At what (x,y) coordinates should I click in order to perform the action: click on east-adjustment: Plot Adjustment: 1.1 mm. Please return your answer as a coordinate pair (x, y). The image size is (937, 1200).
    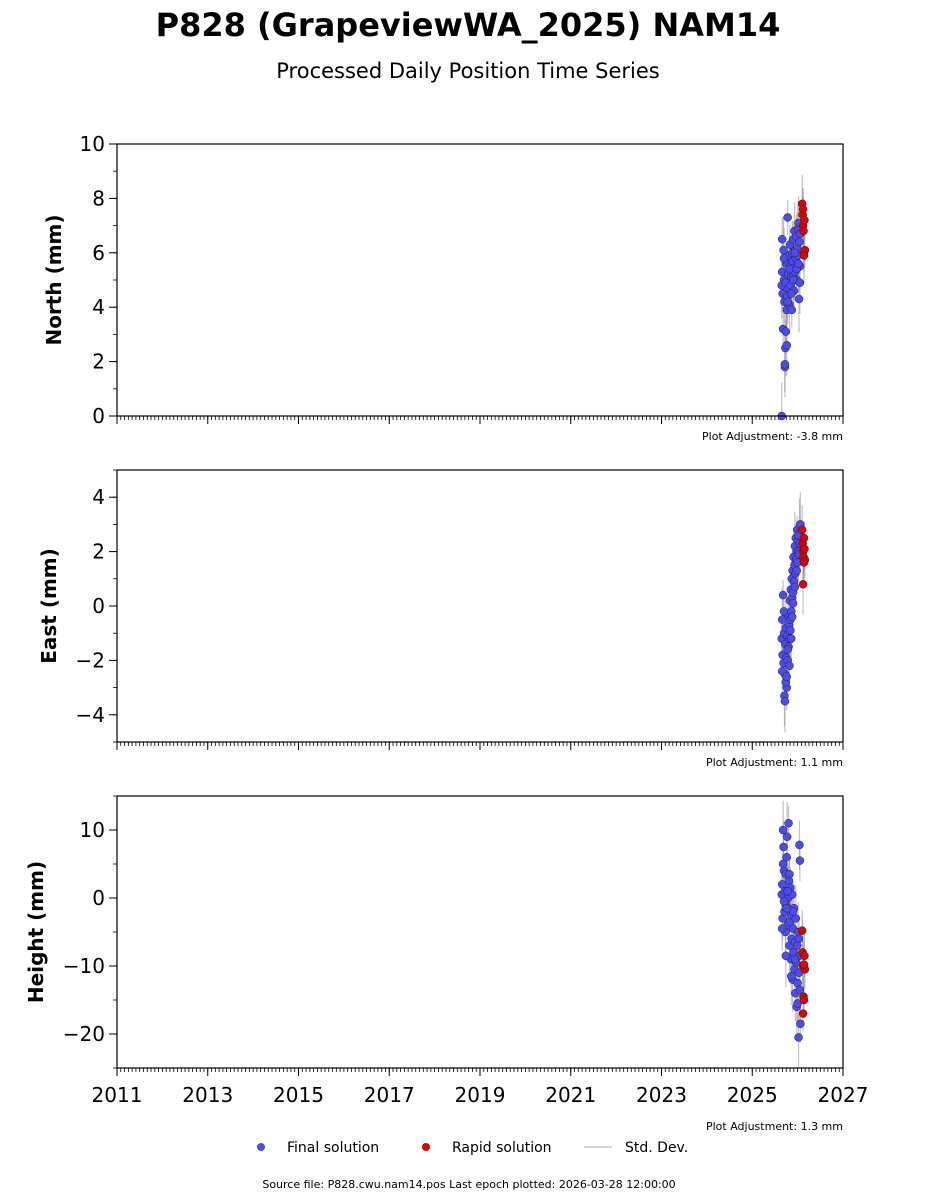
    Looking at the image, I should click on (774, 762).